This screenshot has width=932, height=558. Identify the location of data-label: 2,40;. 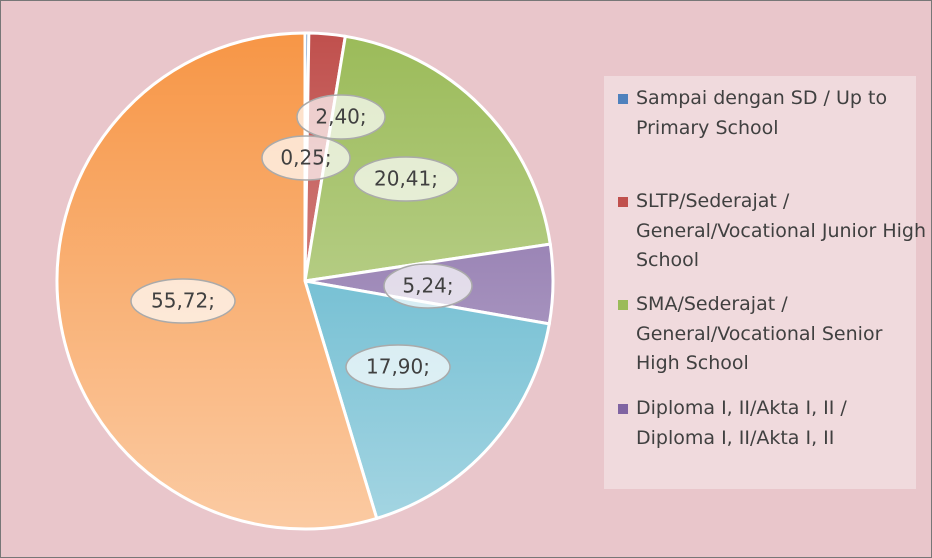
(340, 117).